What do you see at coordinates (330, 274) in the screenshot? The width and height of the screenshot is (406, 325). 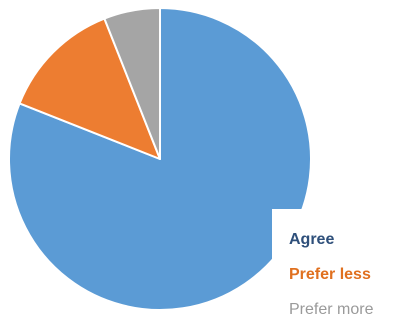 I see `legend-item-prefer-less: Prefer less` at bounding box center [330, 274].